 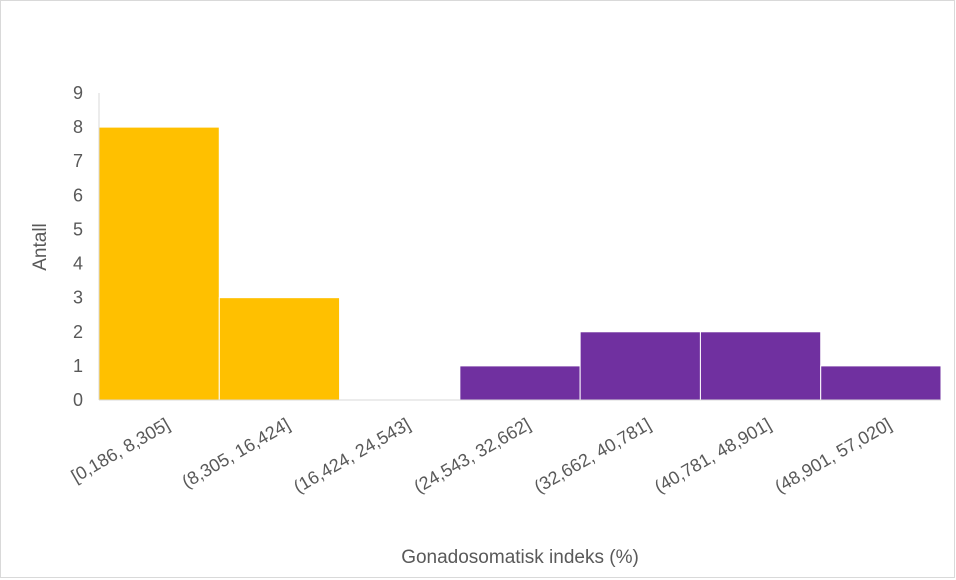 I want to click on x-tick-label: (24,543, 32,662], so click(x=472, y=455).